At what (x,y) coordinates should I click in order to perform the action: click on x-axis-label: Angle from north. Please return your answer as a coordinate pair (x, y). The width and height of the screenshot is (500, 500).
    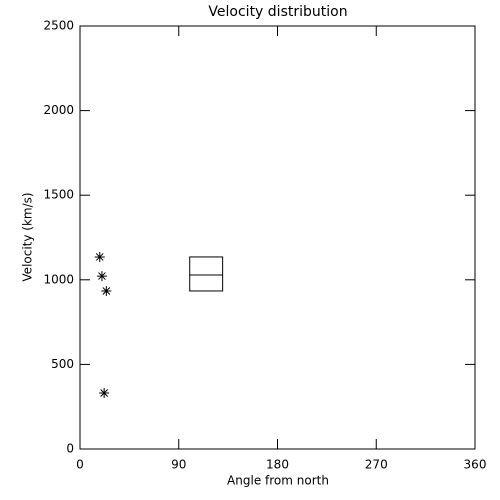
    Looking at the image, I should click on (278, 481).